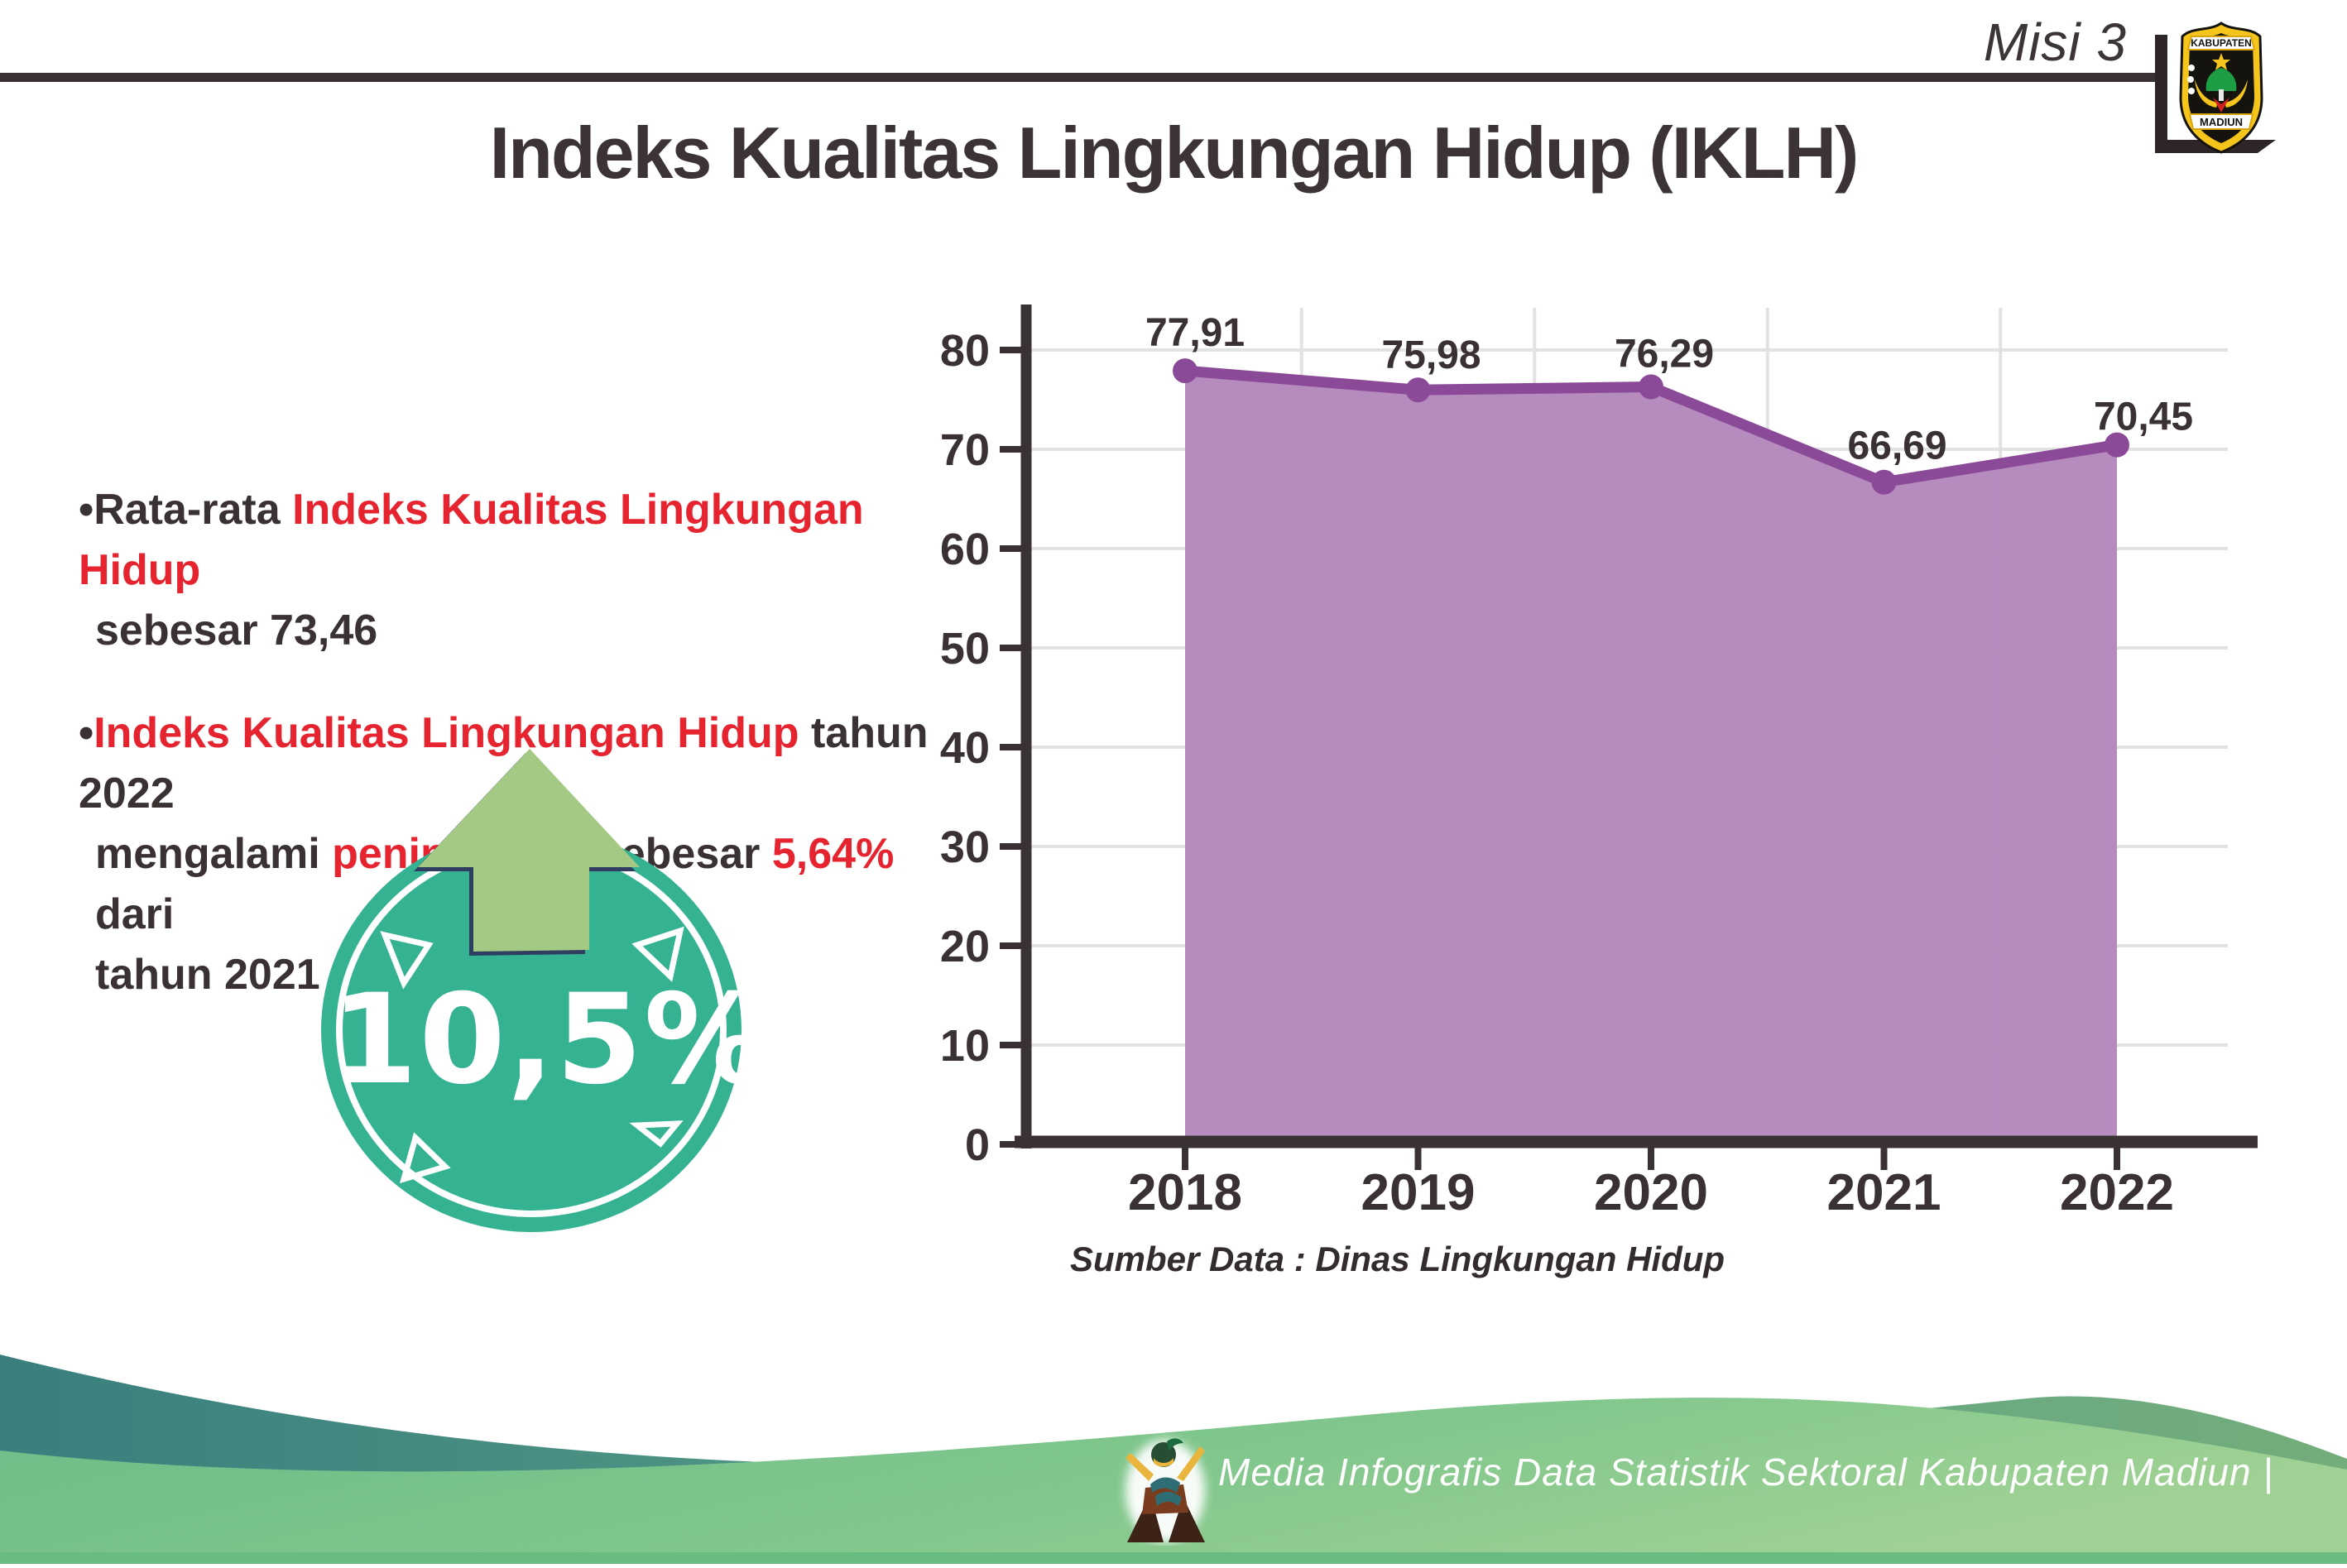 The height and width of the screenshot is (1568, 2347). Describe the element at coordinates (1651, 1193) in the screenshot. I see `x-tick-label: 2020` at that location.